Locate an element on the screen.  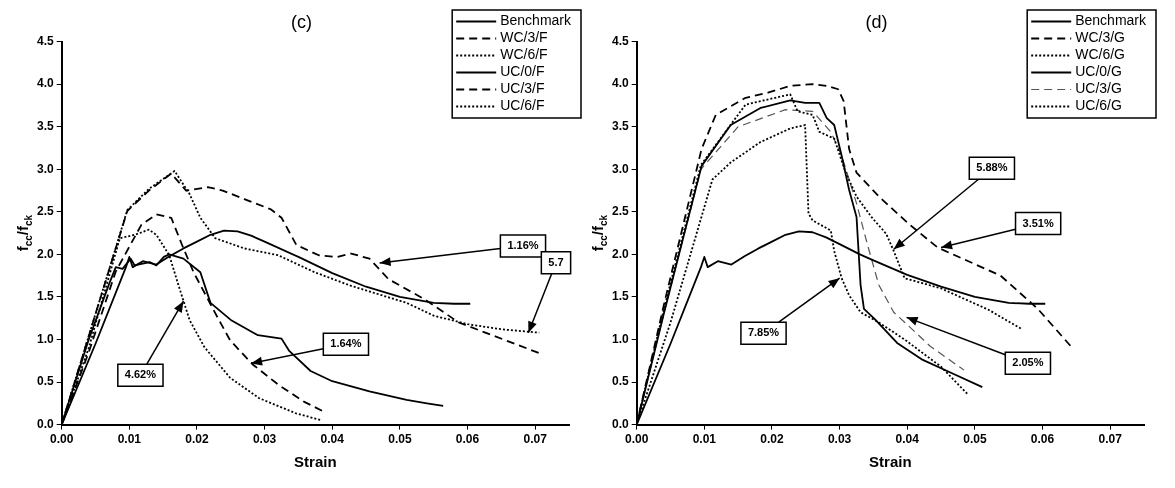
legend-label: UC/6/F is located at coordinates (522, 105).